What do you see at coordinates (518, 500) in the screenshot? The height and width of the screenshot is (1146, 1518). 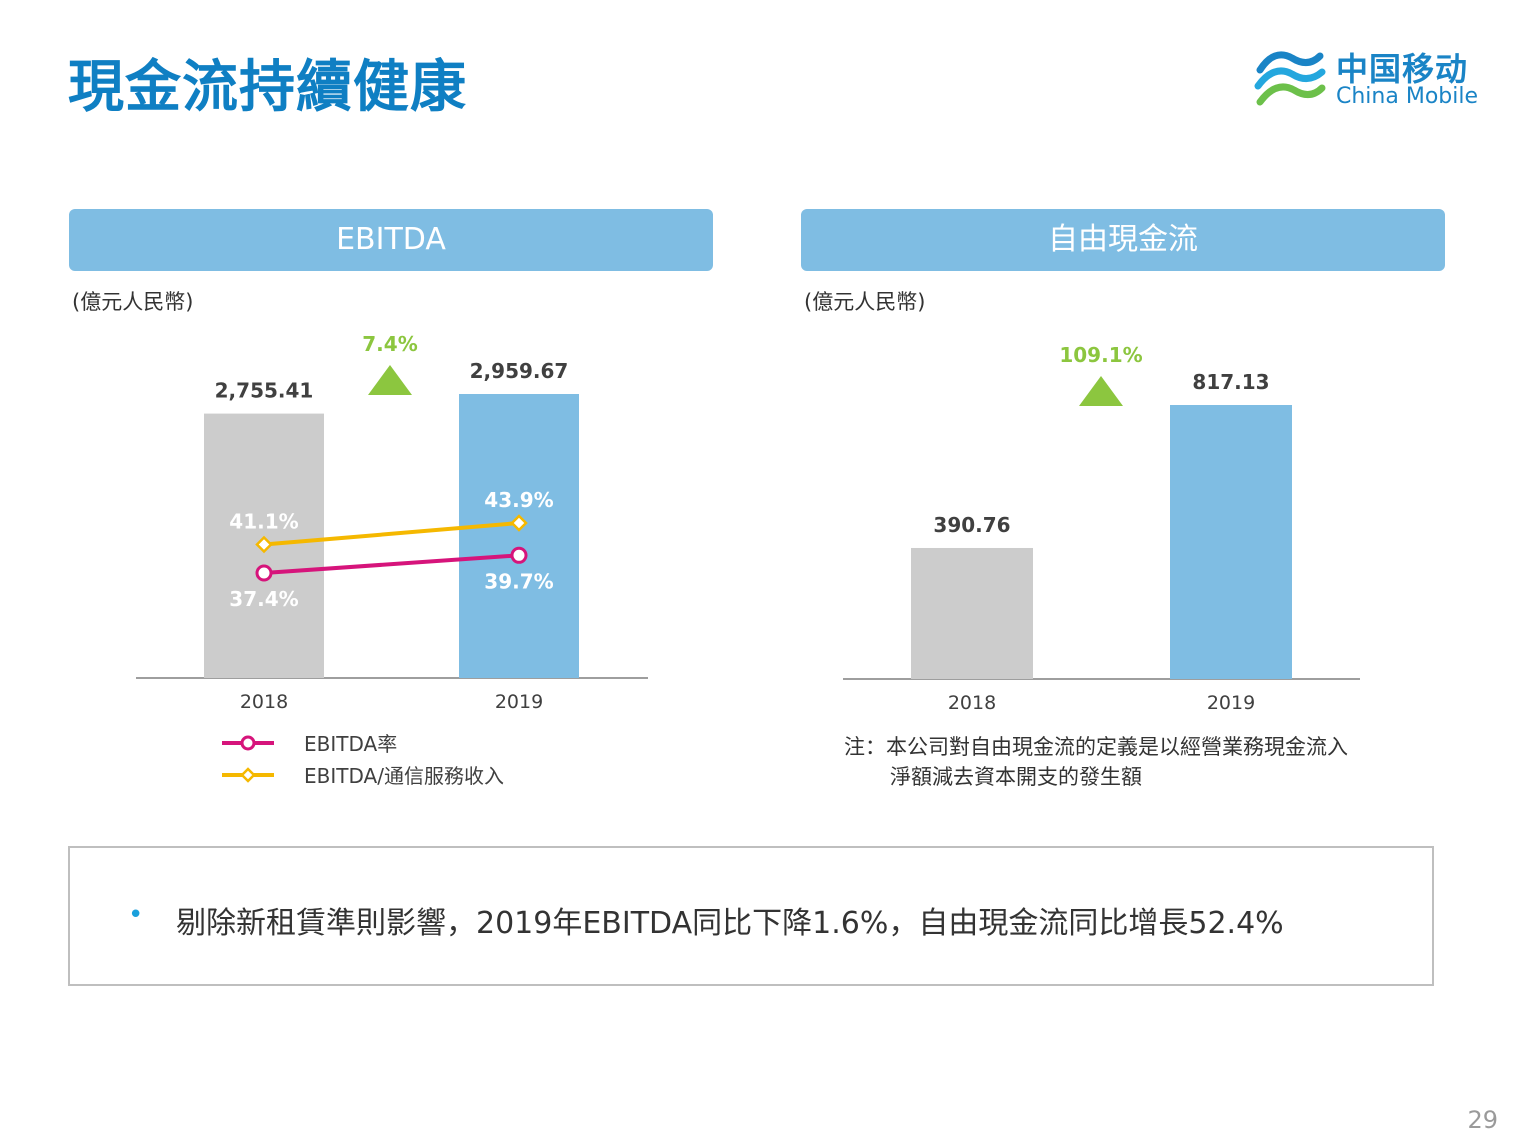 I see `ebitda-line-point-ebitda-service-revenue-2019-label: 43.9%` at bounding box center [518, 500].